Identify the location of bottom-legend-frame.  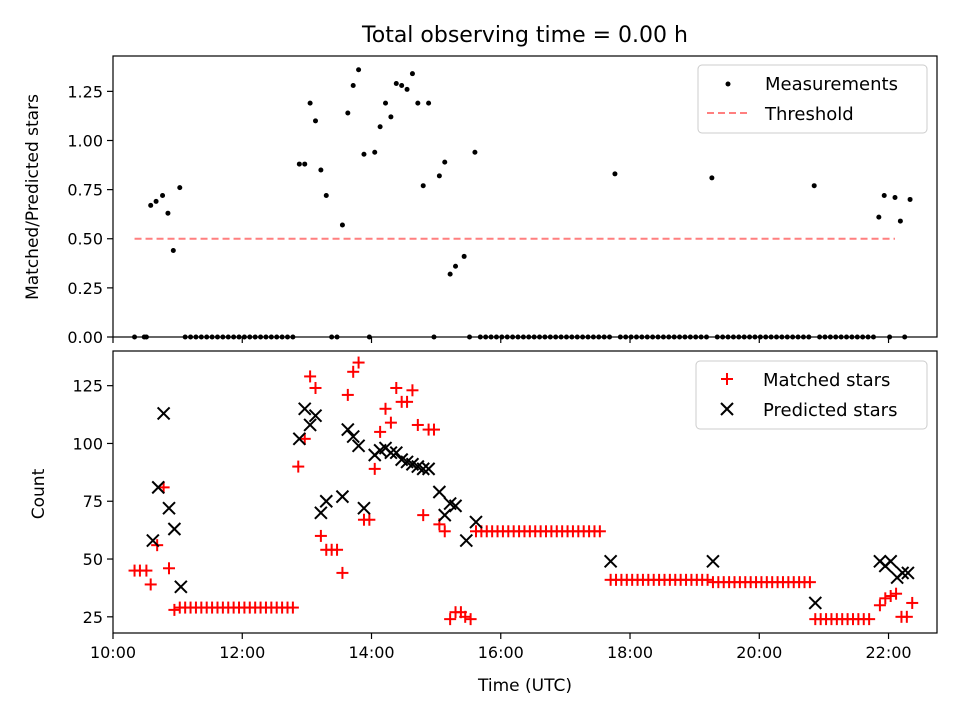
(811, 395).